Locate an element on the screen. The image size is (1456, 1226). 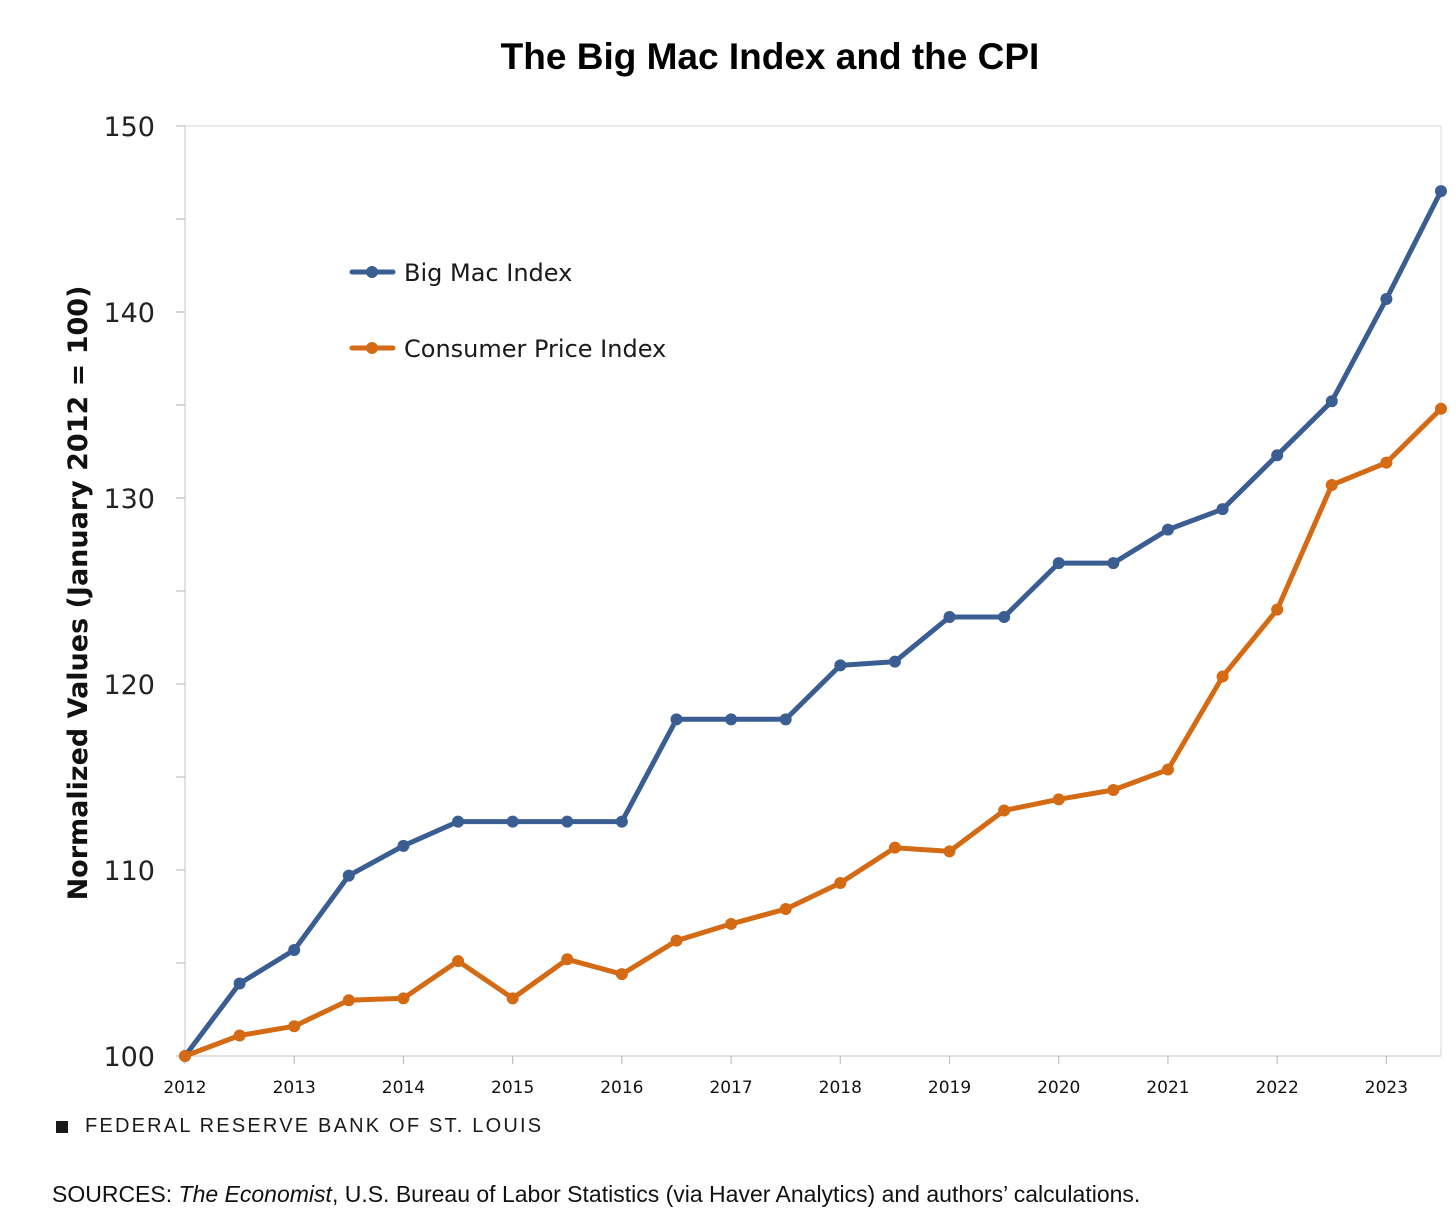
organization-name: FEDERAL RESERVE BANK OF ST. LOUIS is located at coordinates (314, 1126).